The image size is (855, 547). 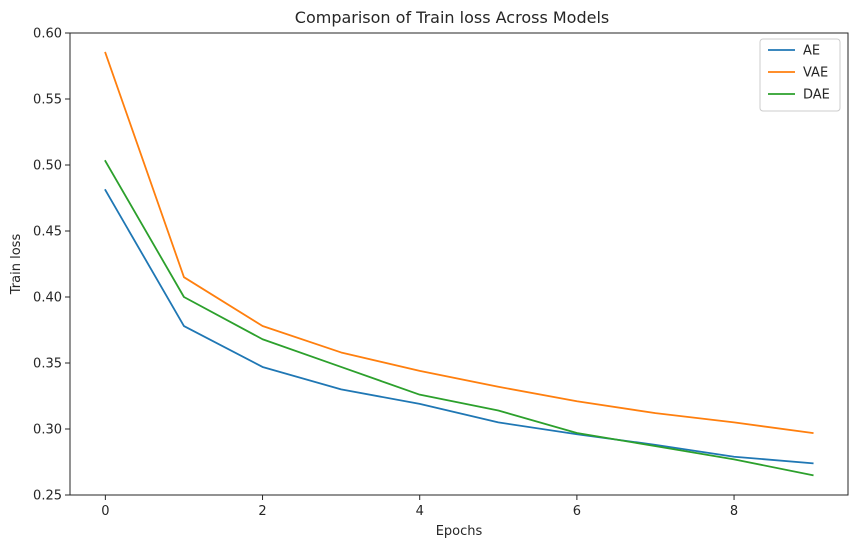 I want to click on y-tick-label: 0.35, so click(x=47, y=364).